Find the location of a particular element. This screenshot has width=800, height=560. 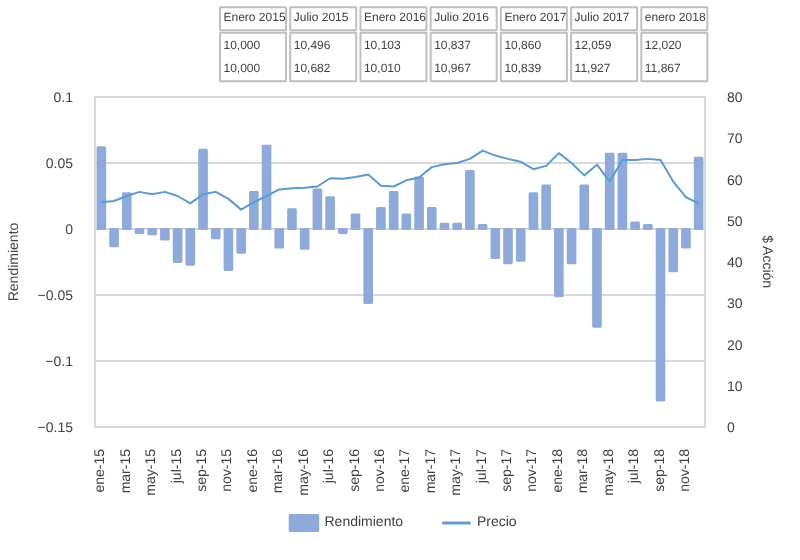

line-series is located at coordinates (400, 180).